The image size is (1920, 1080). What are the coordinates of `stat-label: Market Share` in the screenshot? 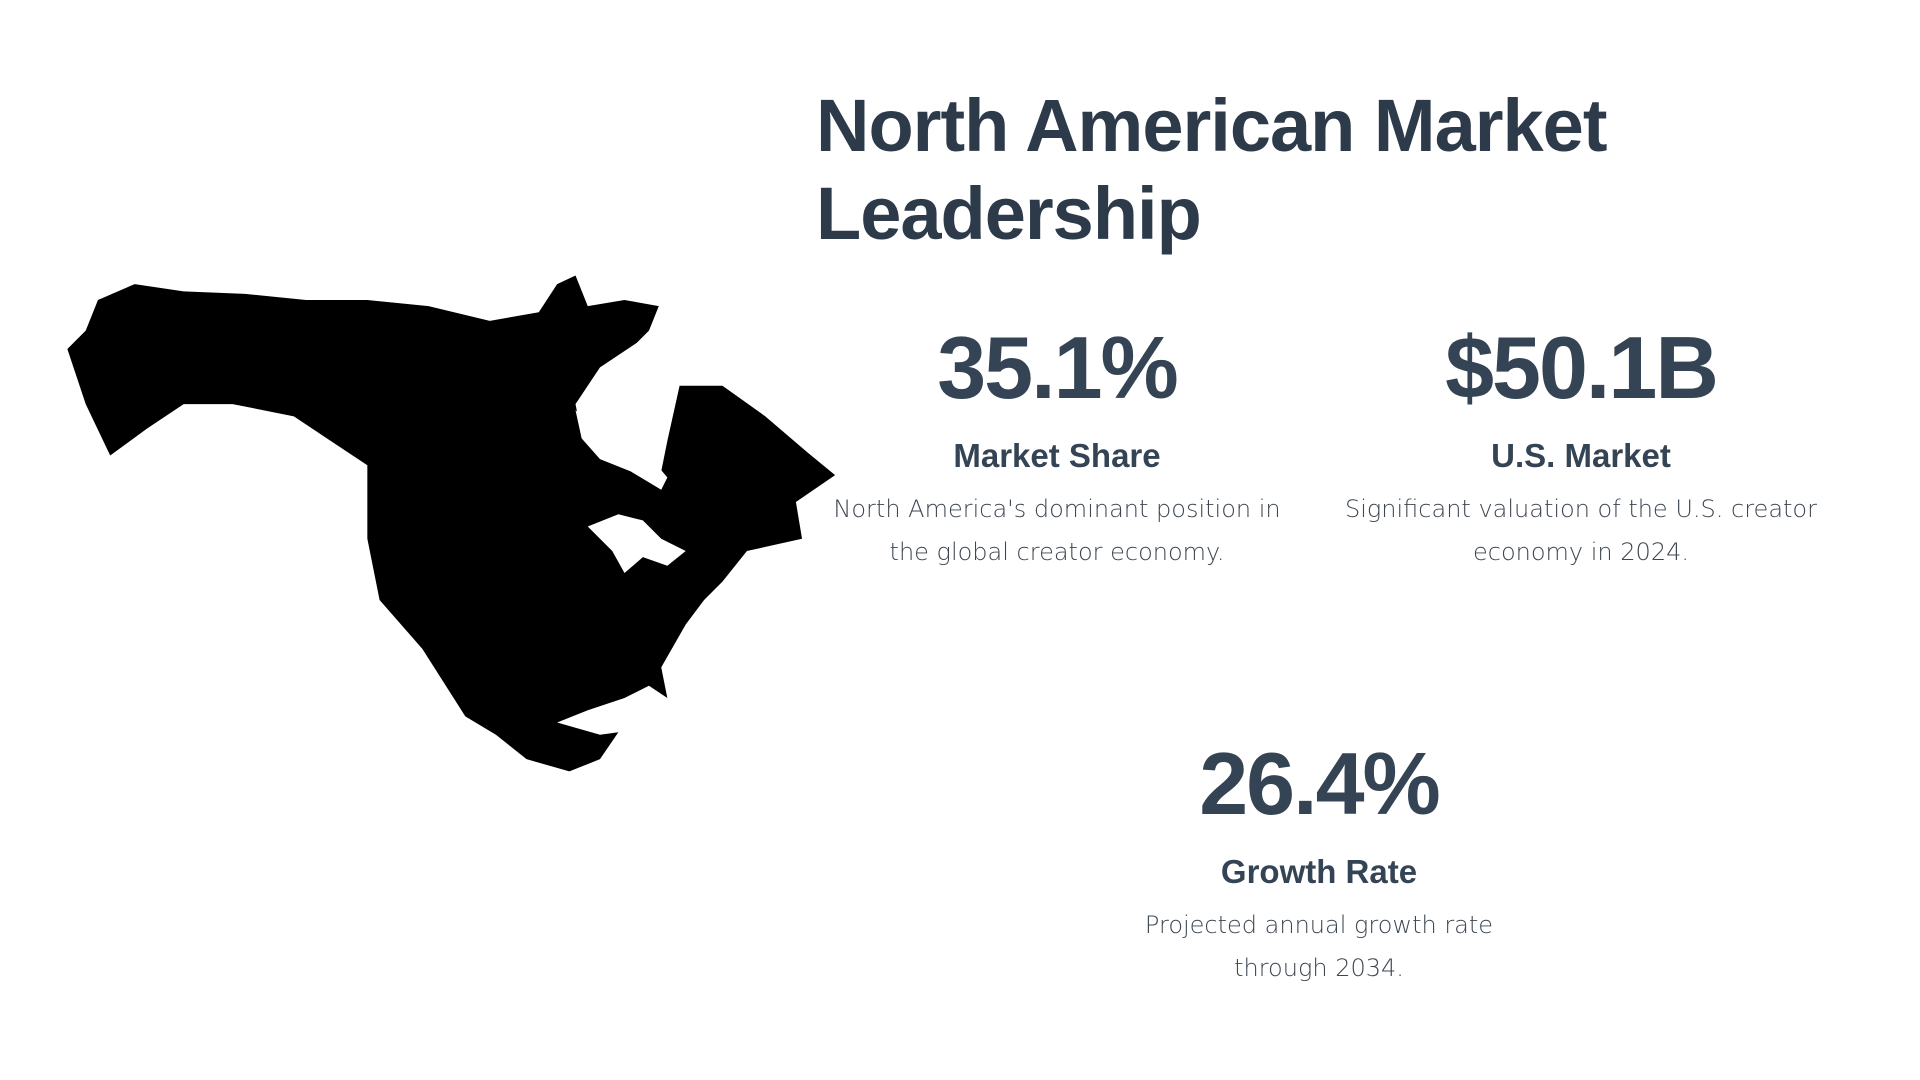 It's located at (1057, 455).